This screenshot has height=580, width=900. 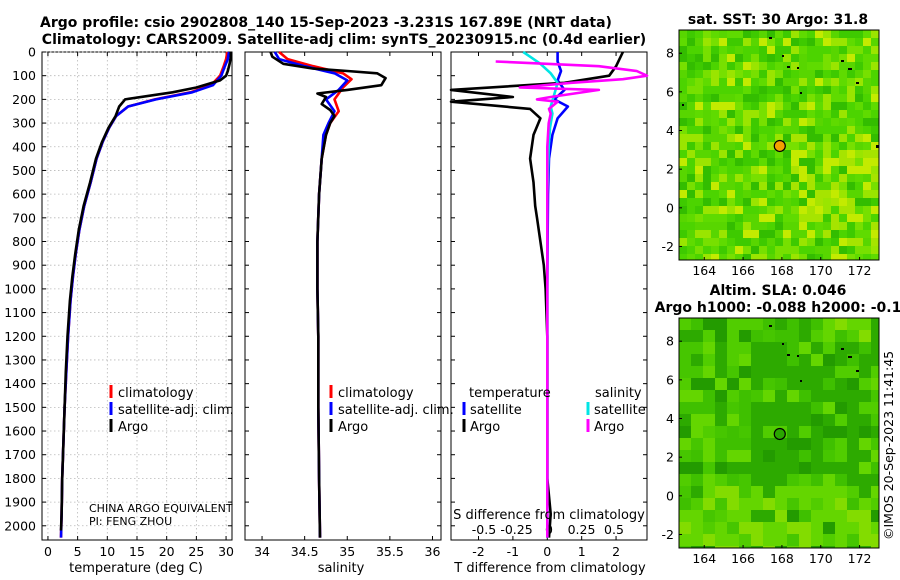 I want to click on depth-tick-label: 200, so click(x=24, y=99).